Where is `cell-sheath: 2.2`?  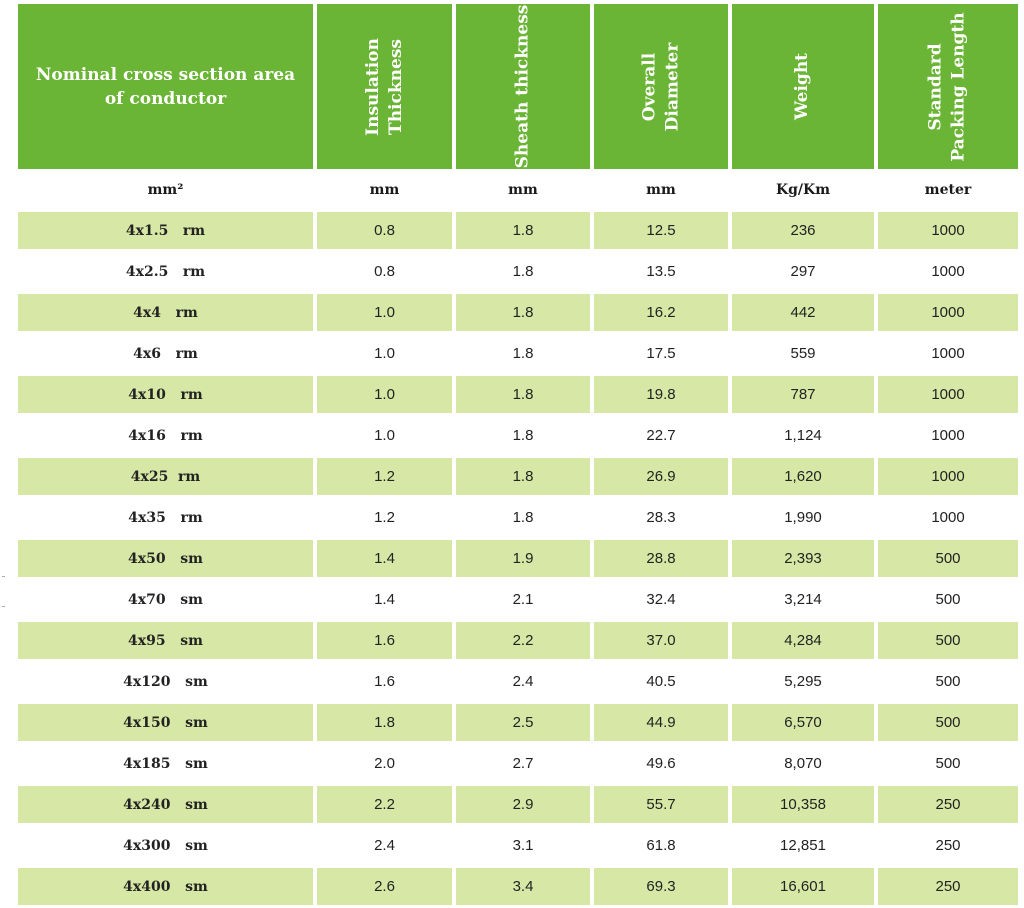
cell-sheath: 2.2 is located at coordinates (523, 640).